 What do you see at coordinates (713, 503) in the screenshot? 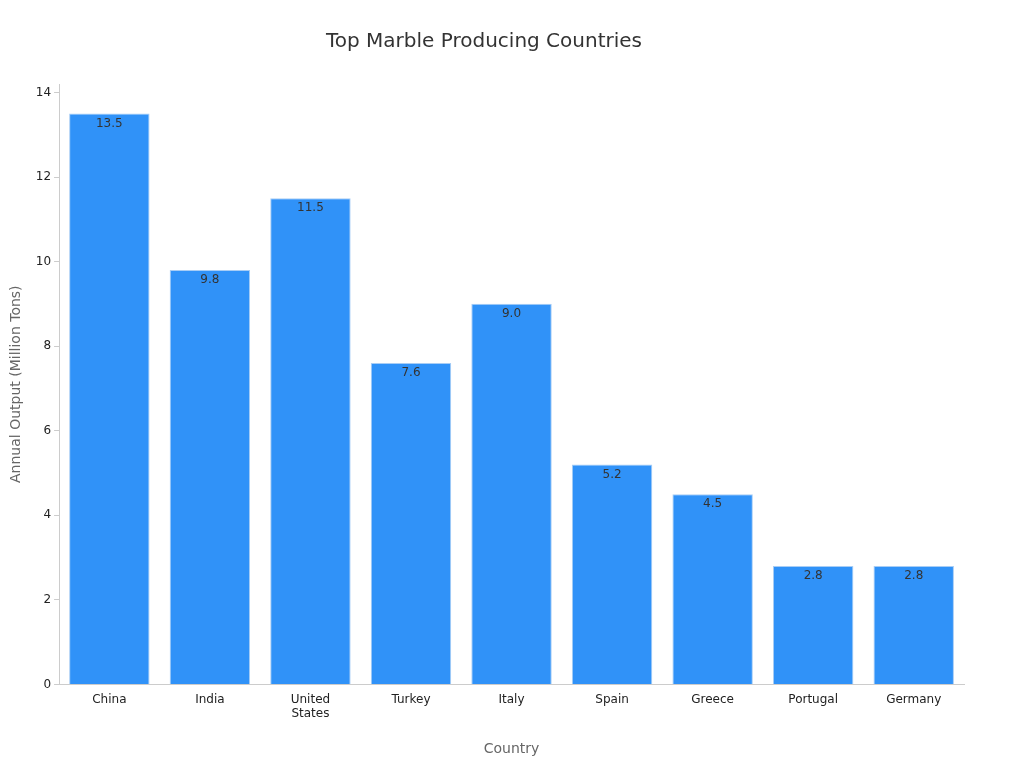
I see `data-label: 4.5` at bounding box center [713, 503].